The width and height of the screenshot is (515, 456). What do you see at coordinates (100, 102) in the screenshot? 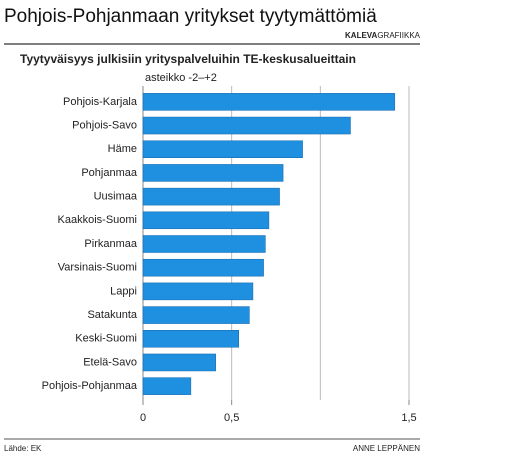
I see `y-tick-label: Pohjois-Karjala` at bounding box center [100, 102].